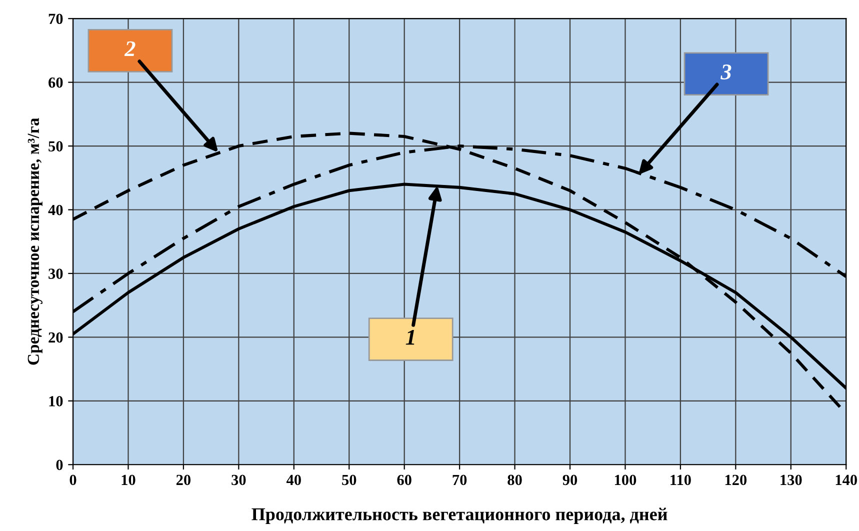 The height and width of the screenshot is (531, 859). Describe the element at coordinates (404, 480) in the screenshot. I see `x-tick-label: 60` at that location.